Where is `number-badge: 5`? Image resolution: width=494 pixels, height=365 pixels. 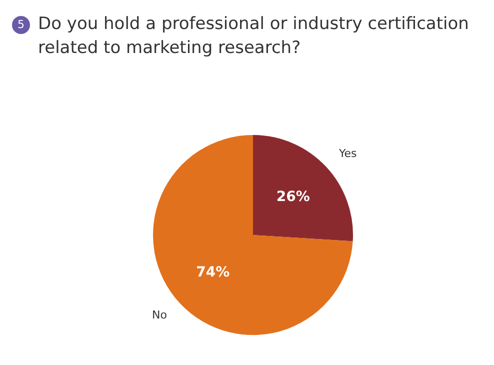 number-badge: 5 is located at coordinates (21, 25).